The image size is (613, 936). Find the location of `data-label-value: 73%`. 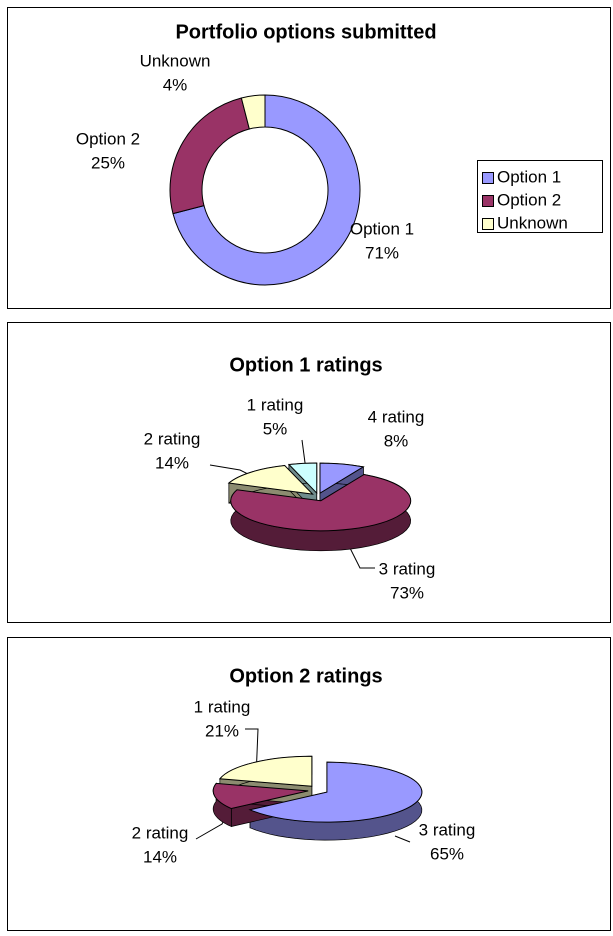

data-label-value: 73% is located at coordinates (407, 592).